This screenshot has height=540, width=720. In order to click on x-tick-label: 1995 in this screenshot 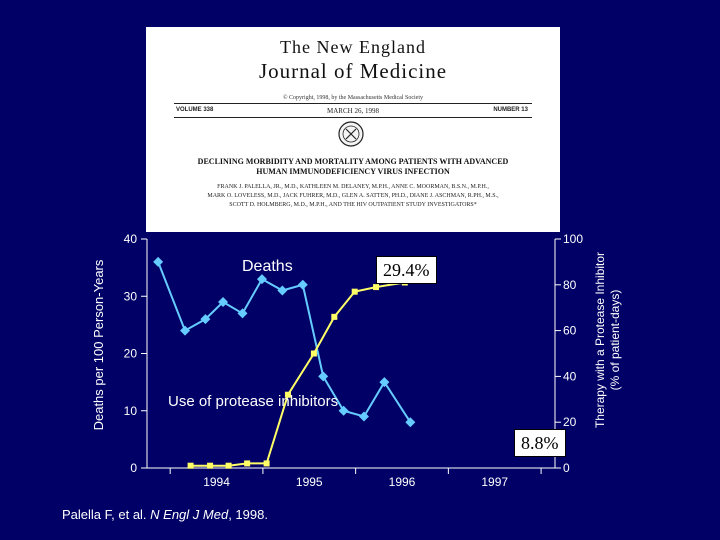, I will do `click(309, 482)`.